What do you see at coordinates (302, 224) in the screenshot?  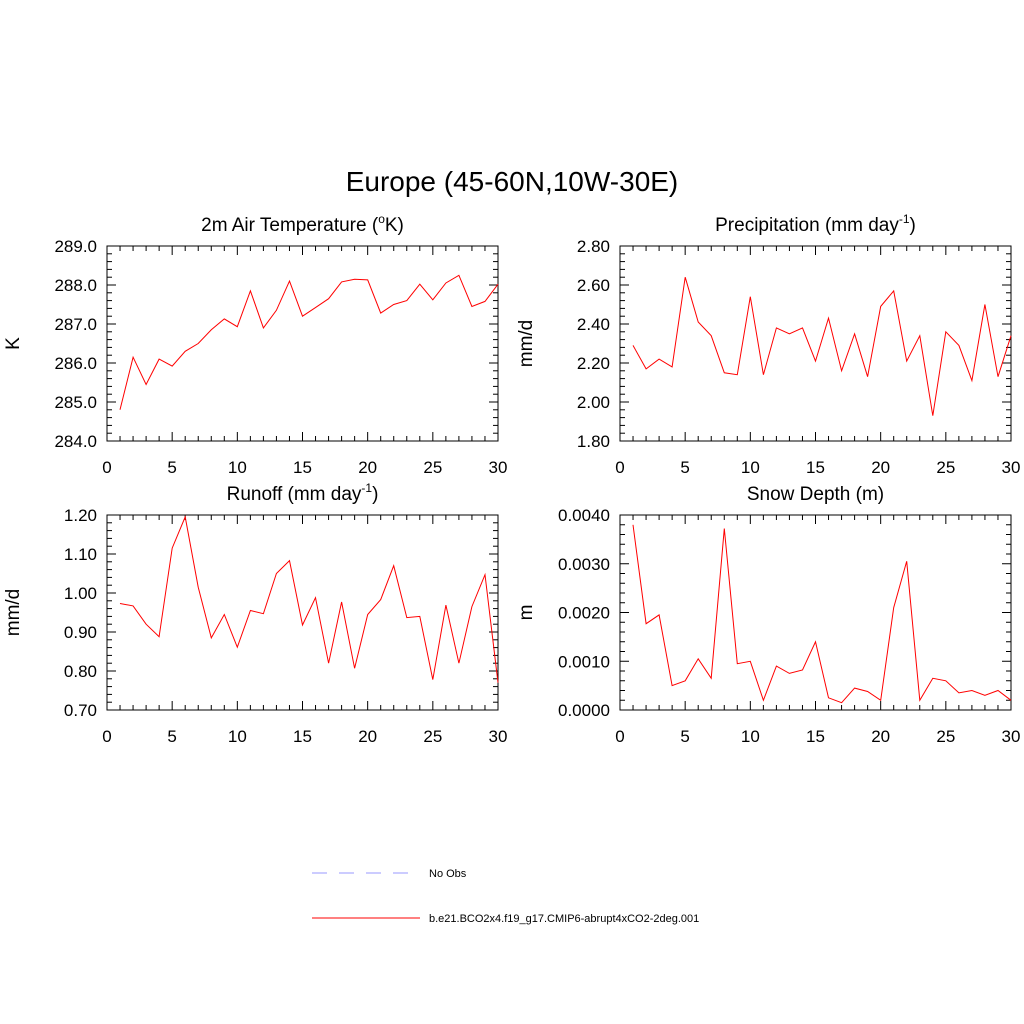 I see `panel-title: 2m Air Temperature (oK)` at bounding box center [302, 224].